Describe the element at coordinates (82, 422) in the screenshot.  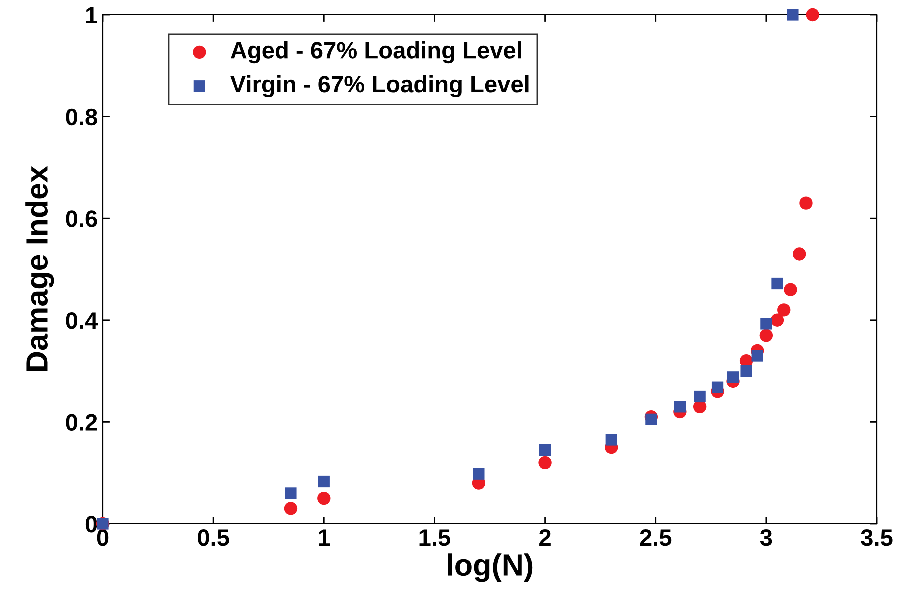
I see `y-tick-label: 0.2` at that location.